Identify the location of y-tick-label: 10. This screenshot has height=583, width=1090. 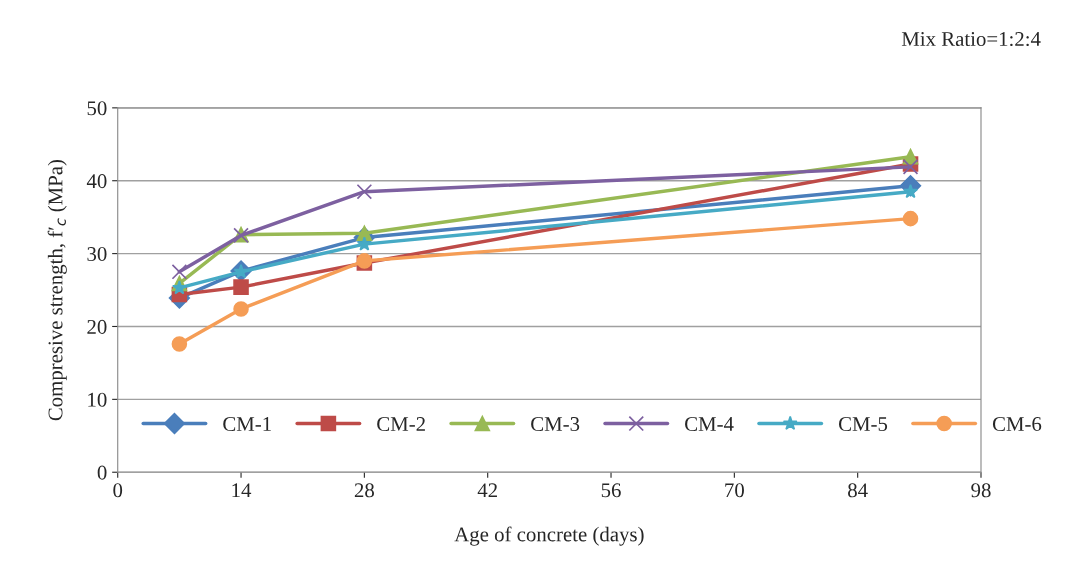
(97, 399).